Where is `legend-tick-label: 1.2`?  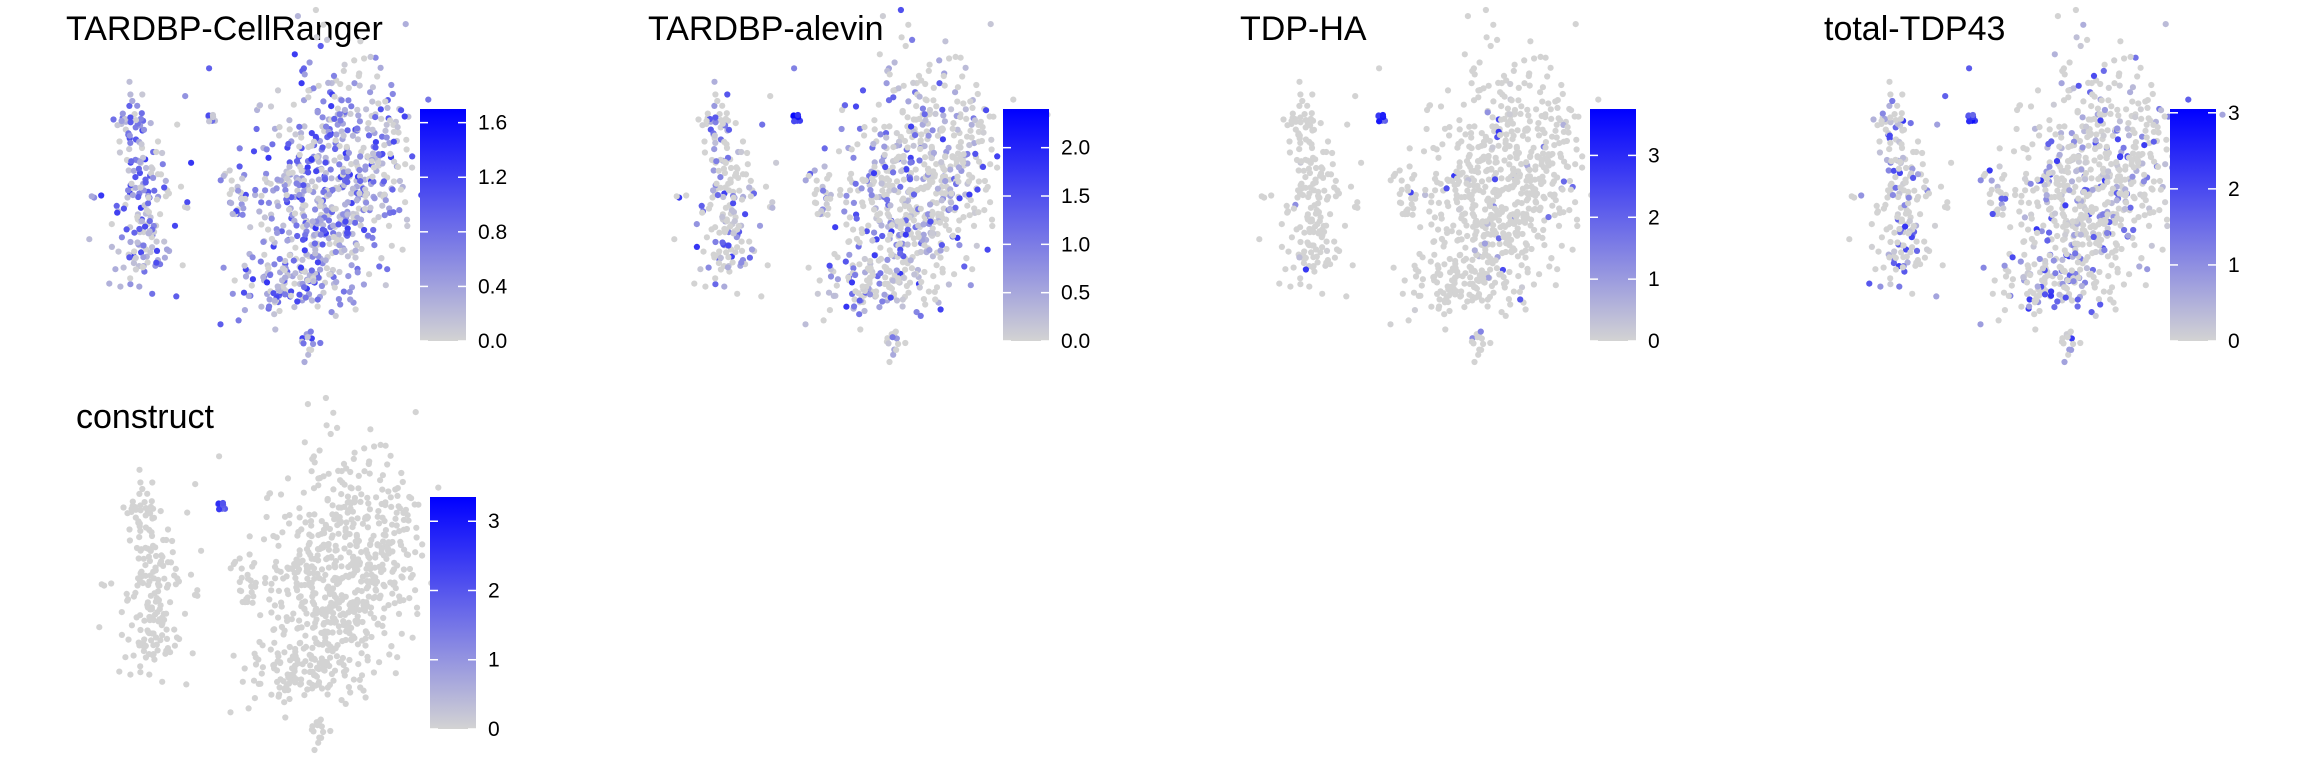 legend-tick-label: 1.2 is located at coordinates (492, 177).